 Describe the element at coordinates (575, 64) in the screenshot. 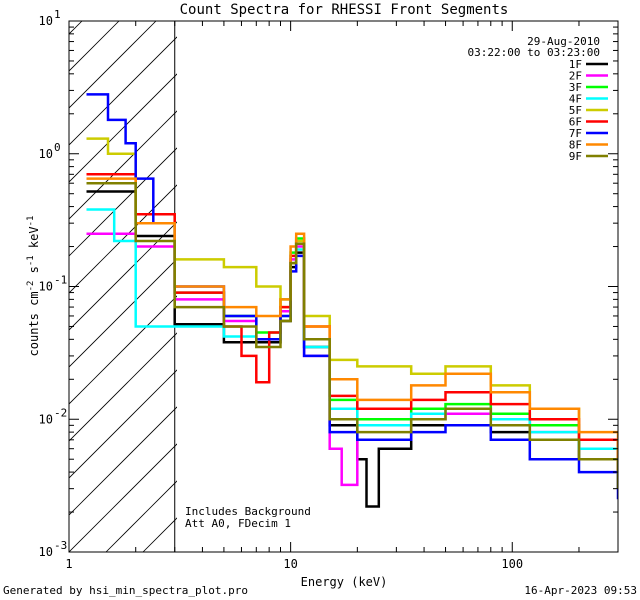

I see `legend-label-1F: 1F` at that location.